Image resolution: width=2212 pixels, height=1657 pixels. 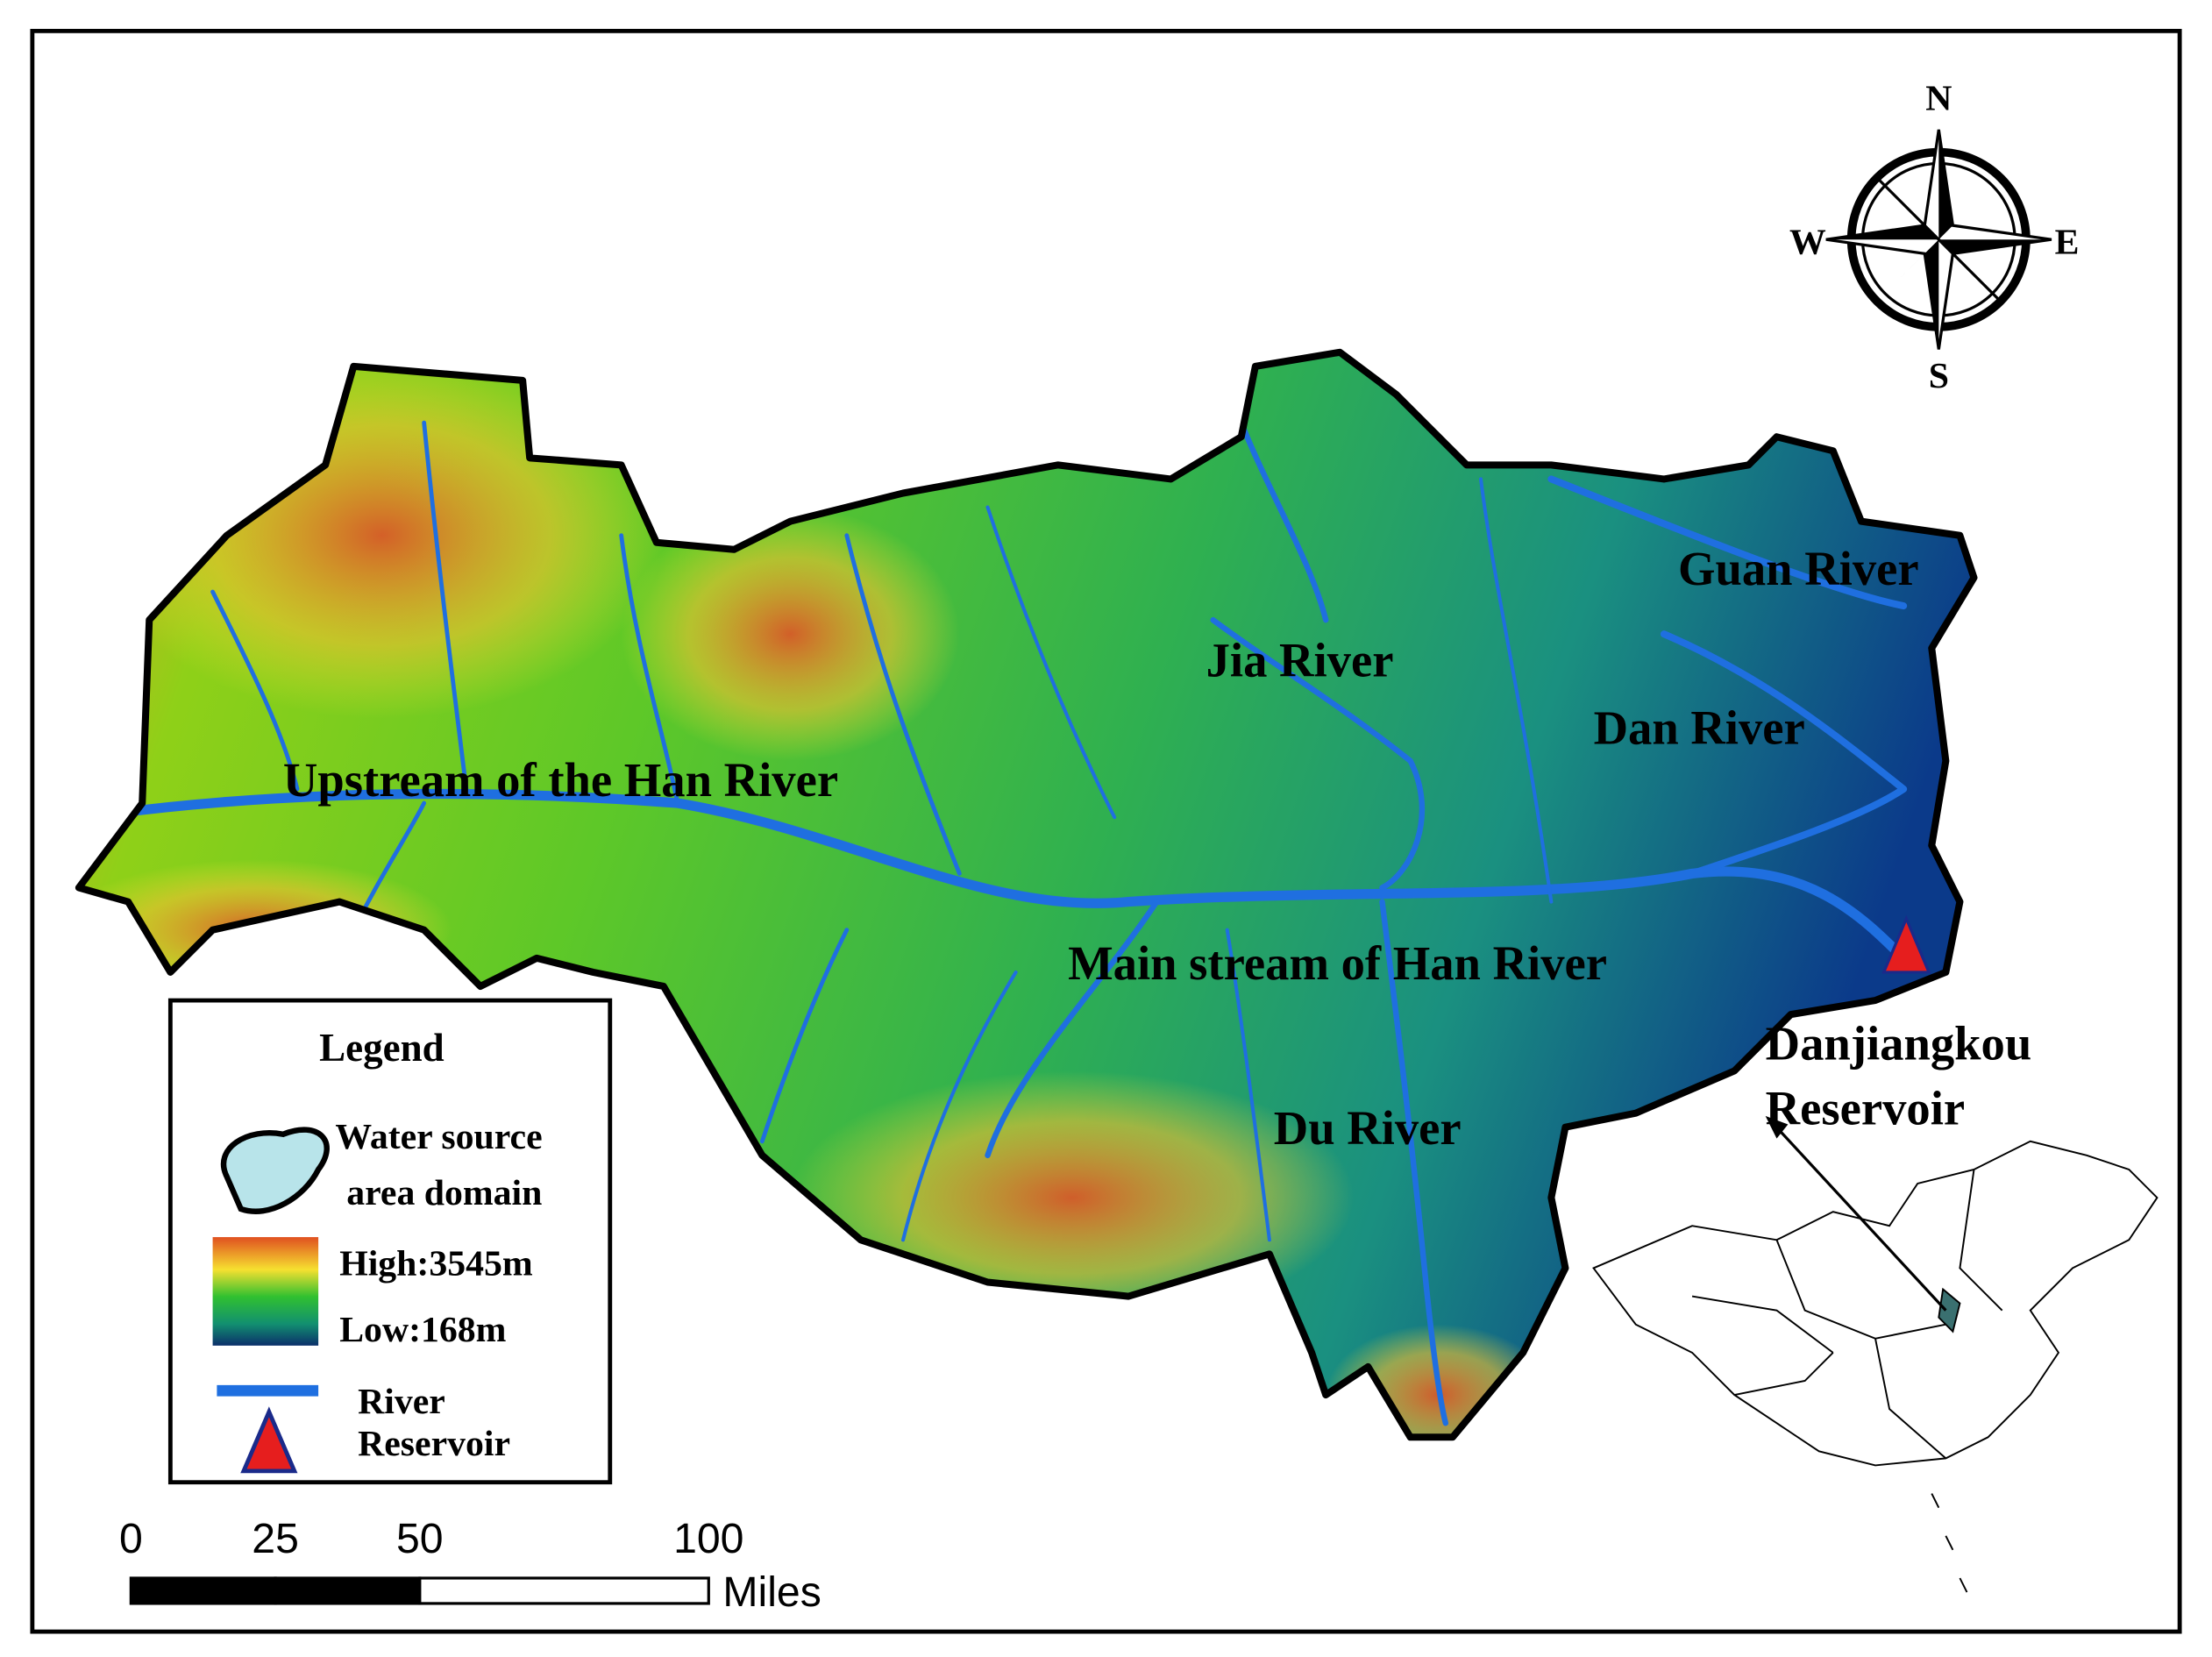 What do you see at coordinates (131, 1538) in the screenshot?
I see `scale-tick-label: 0` at bounding box center [131, 1538].